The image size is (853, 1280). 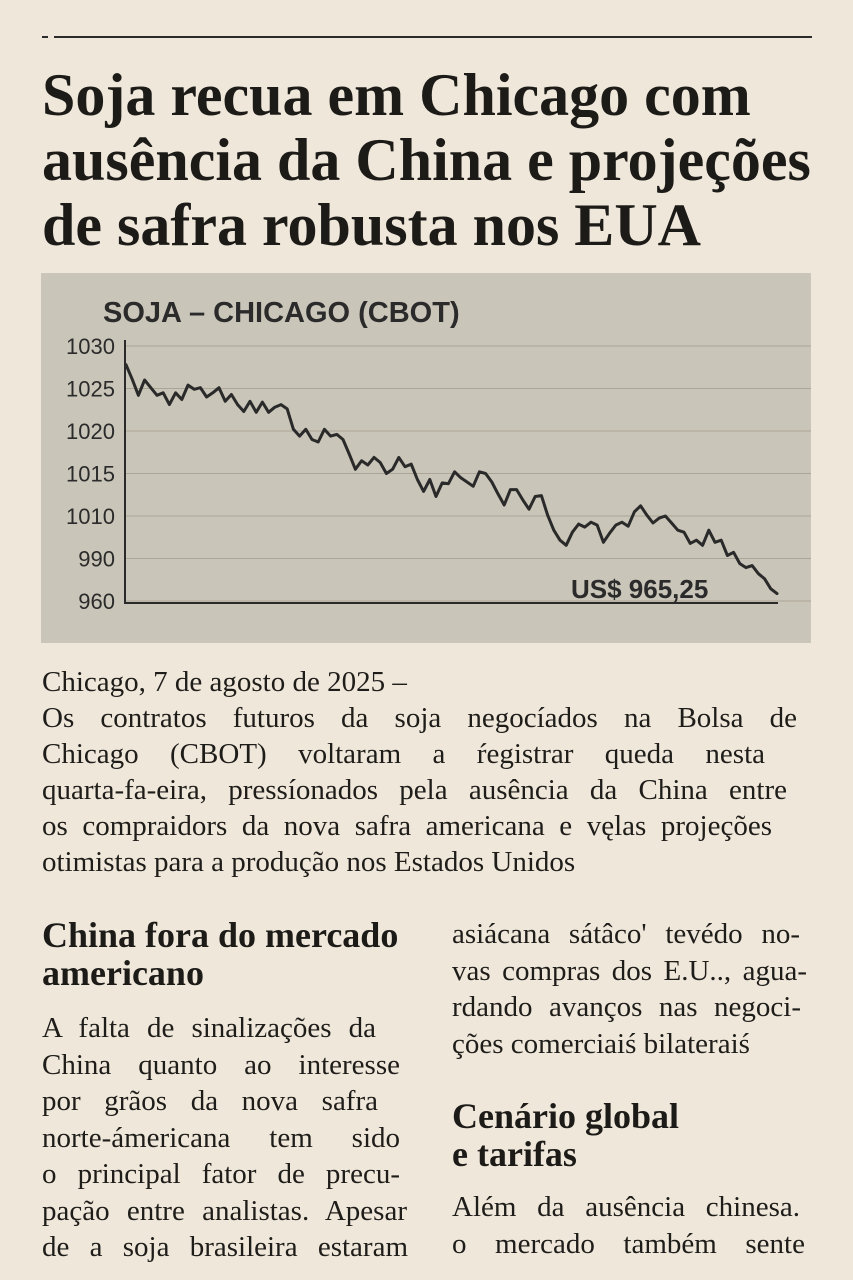 I want to click on body-line: o principal fator de precu-, so click(x=221, y=1174).